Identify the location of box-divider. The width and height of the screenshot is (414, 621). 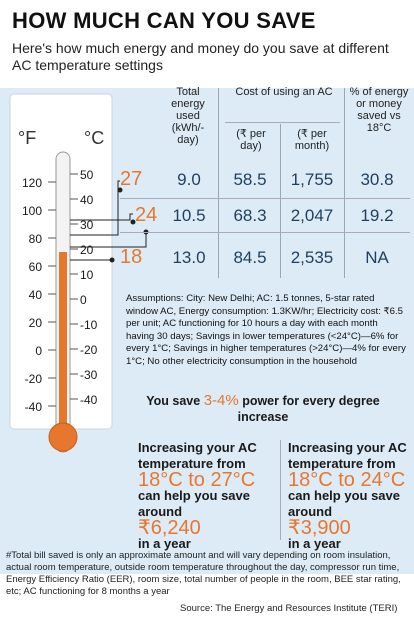
(280, 490).